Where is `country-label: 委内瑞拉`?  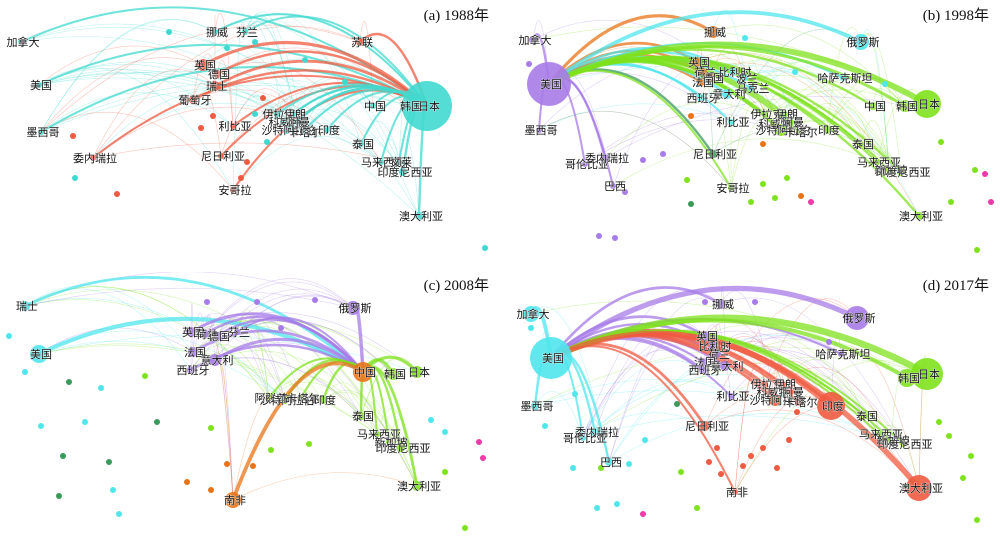
country-label: 委内瑞拉 is located at coordinates (607, 158).